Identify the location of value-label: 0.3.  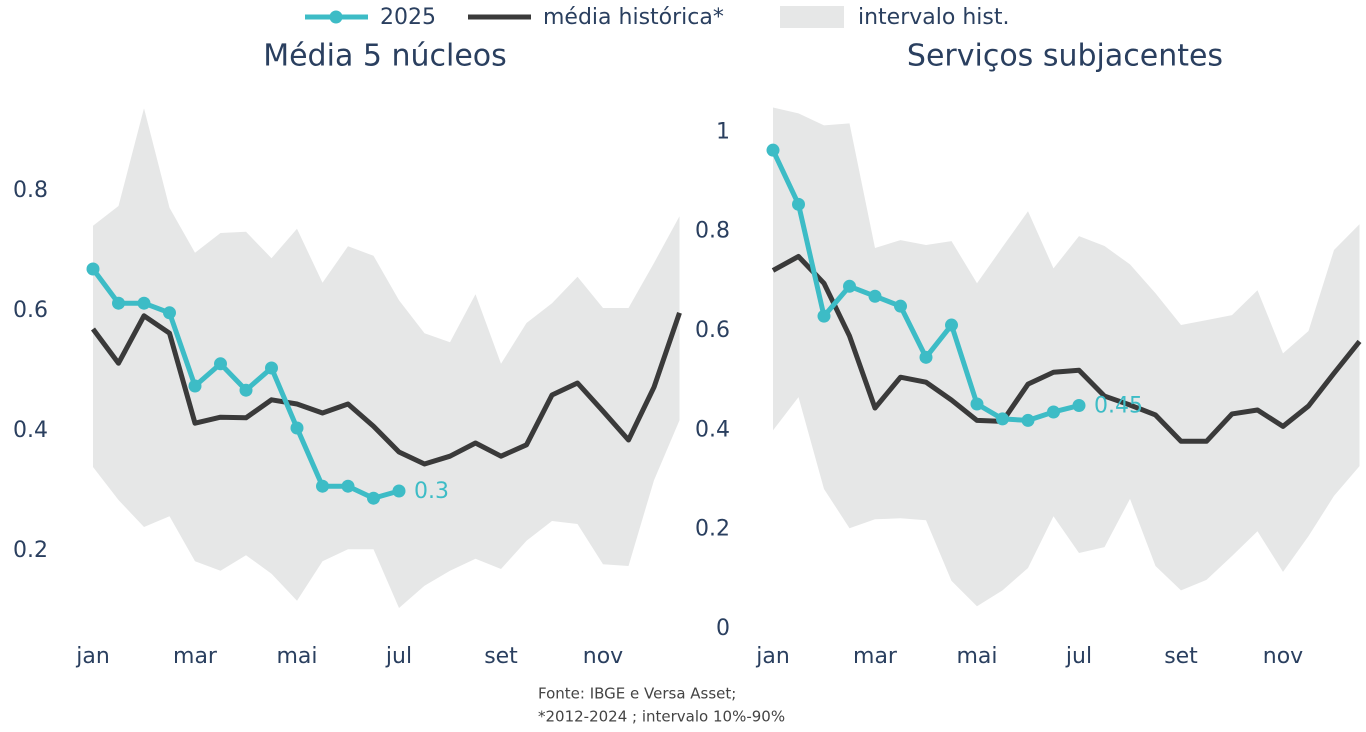
(431, 491).